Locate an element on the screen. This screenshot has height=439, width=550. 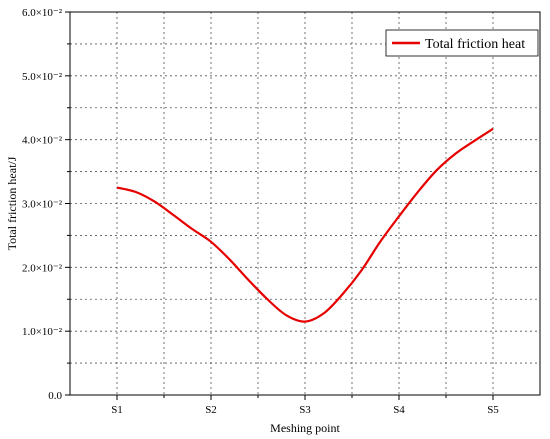
y-tick-label: 6.0×10⁻² is located at coordinates (42, 13).